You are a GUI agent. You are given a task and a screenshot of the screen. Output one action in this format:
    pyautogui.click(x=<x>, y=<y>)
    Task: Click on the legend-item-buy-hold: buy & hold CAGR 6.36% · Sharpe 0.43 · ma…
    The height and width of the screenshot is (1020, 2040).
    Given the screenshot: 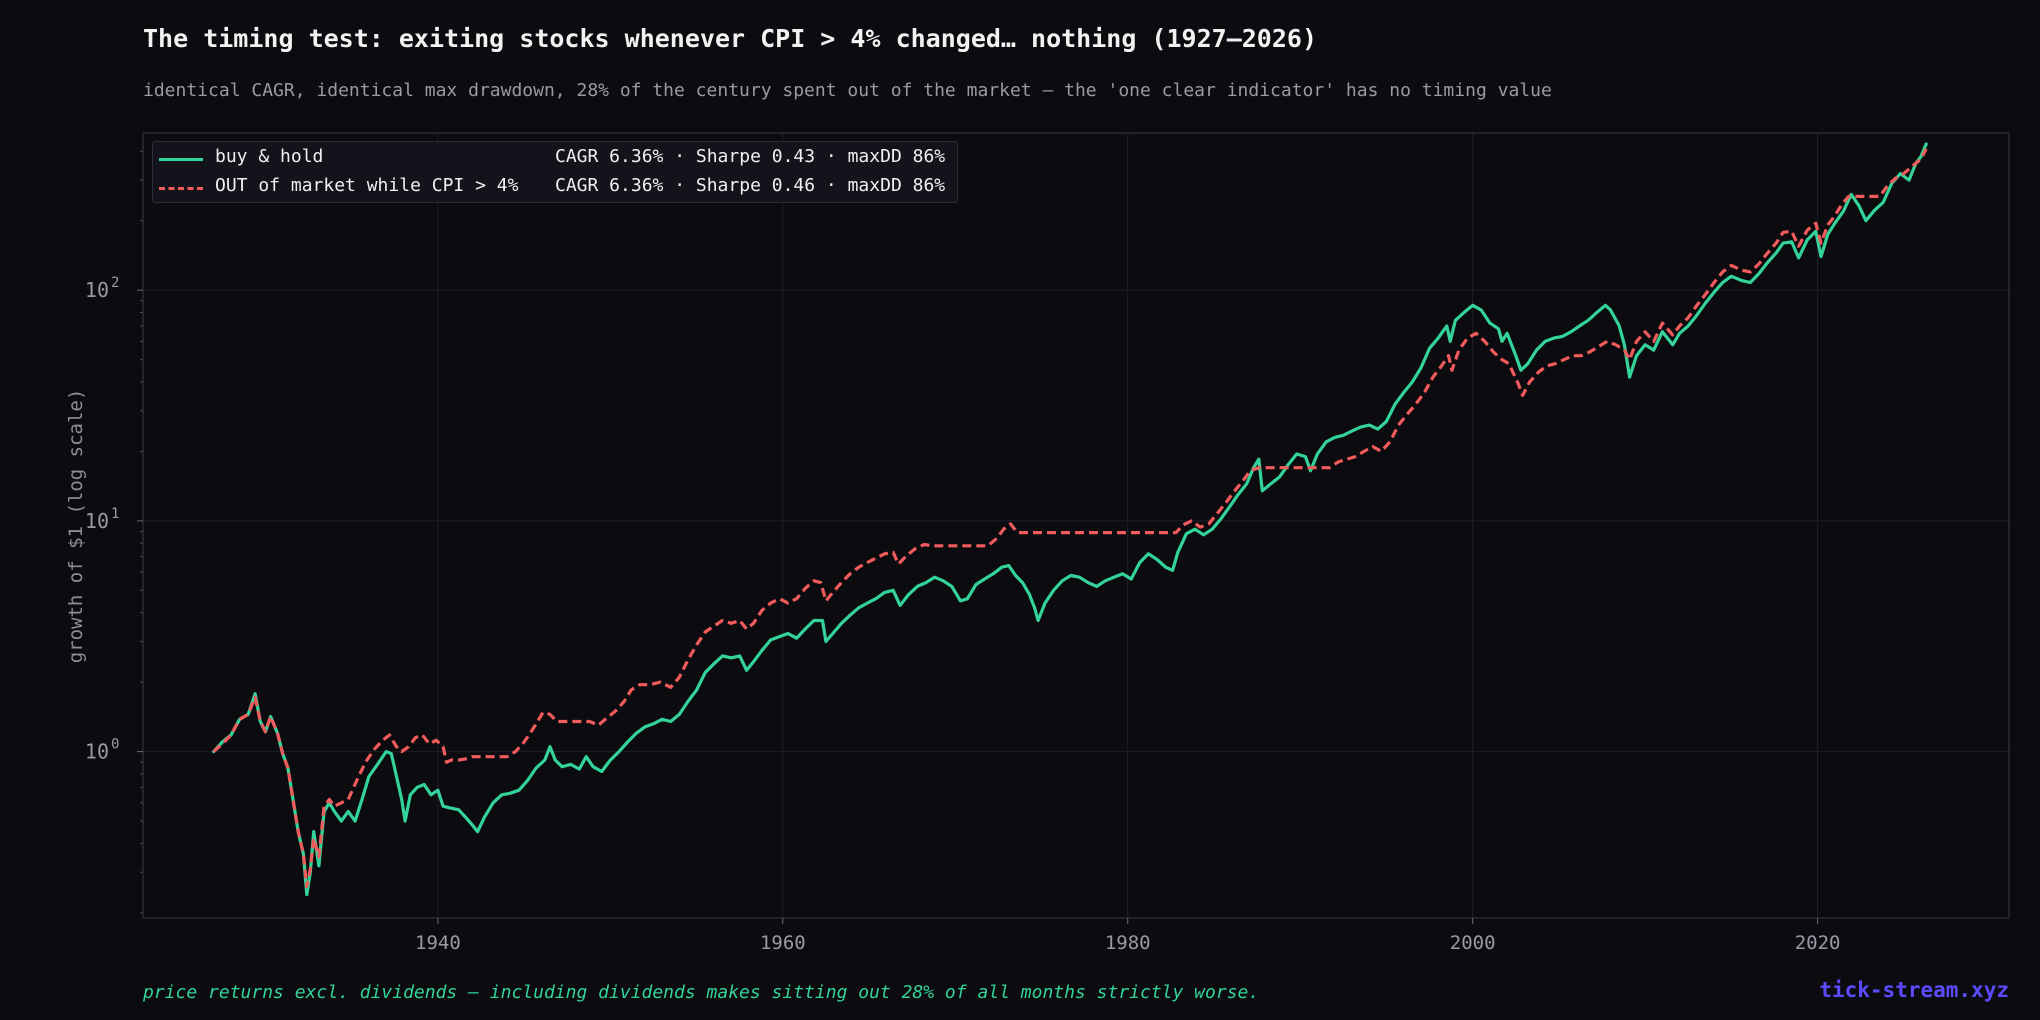 What is the action you would take?
    pyautogui.click(x=555, y=159)
    